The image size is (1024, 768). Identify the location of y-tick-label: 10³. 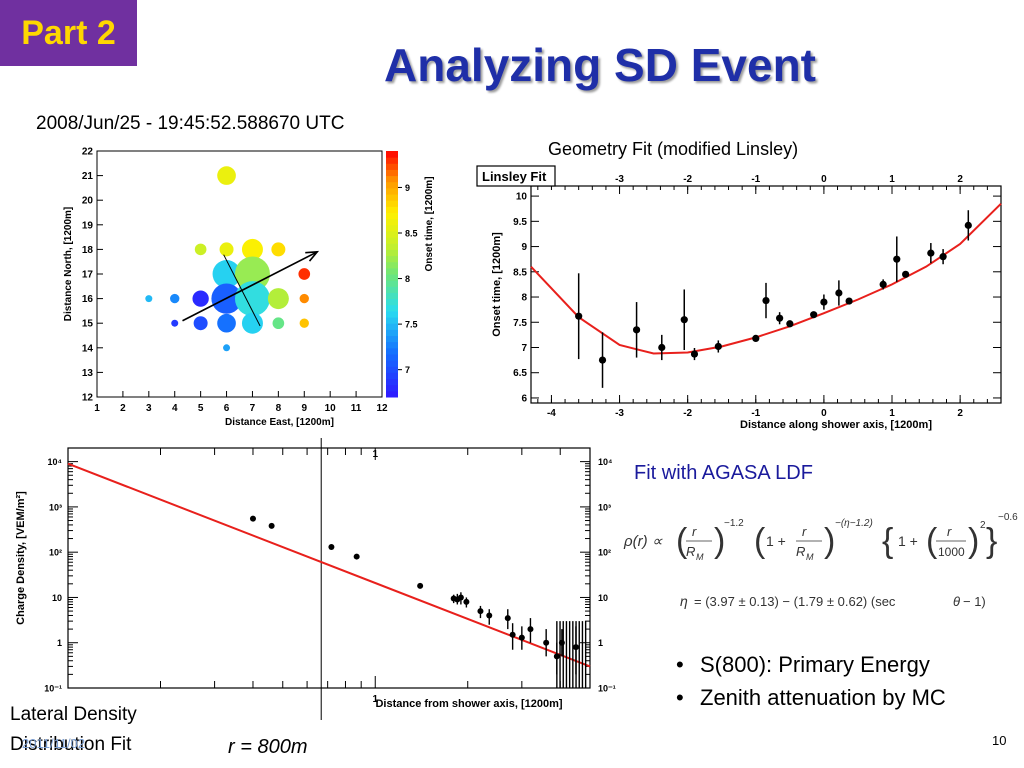
(55, 507).